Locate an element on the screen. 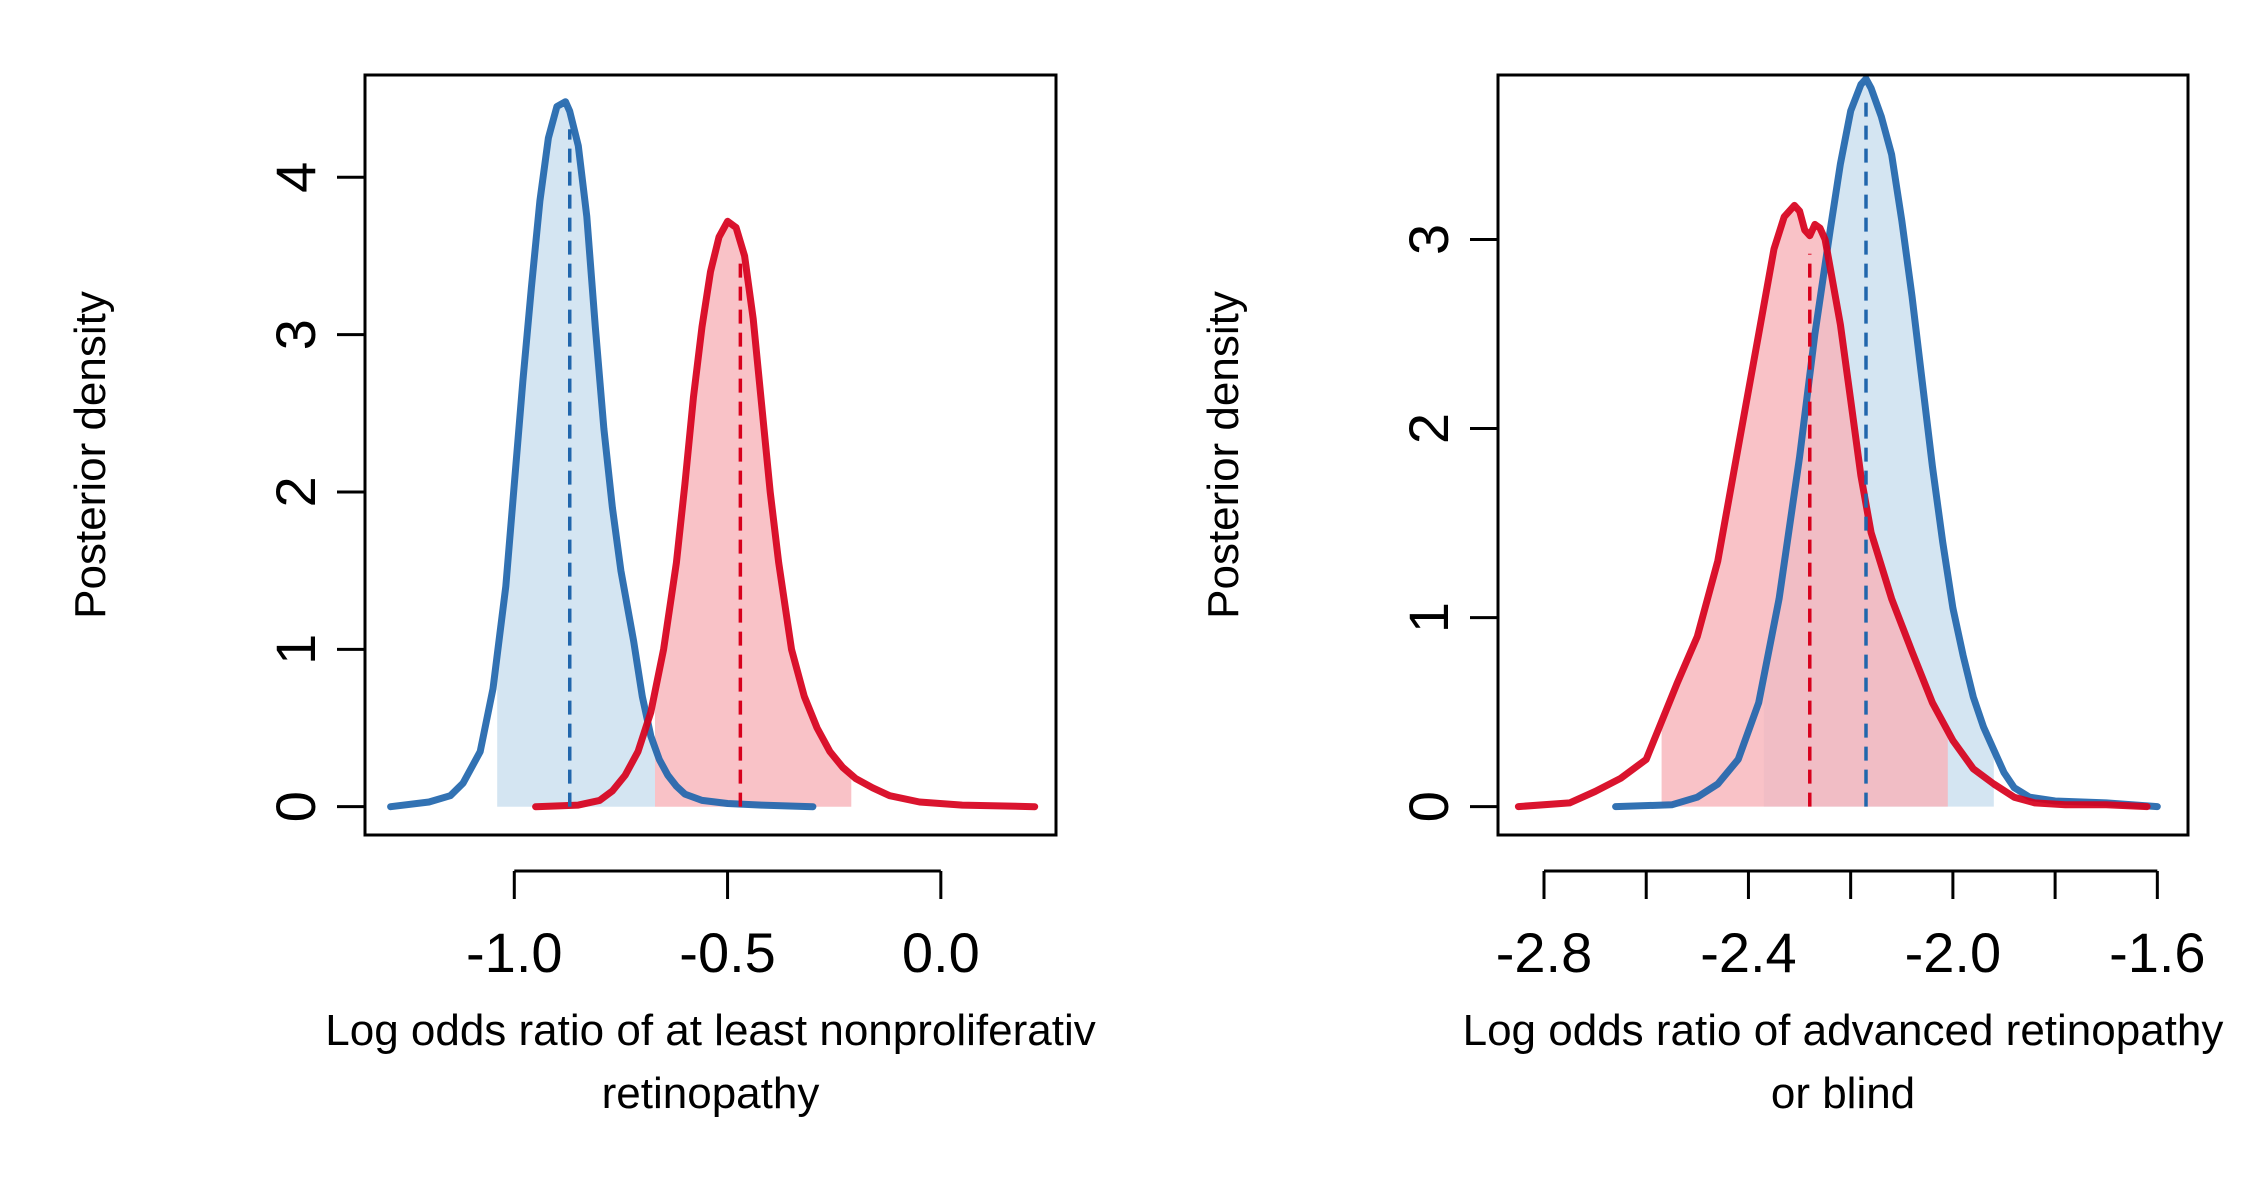 The width and height of the screenshot is (2265, 1200). chart1-y-tick-label: 3 is located at coordinates (295, 334).